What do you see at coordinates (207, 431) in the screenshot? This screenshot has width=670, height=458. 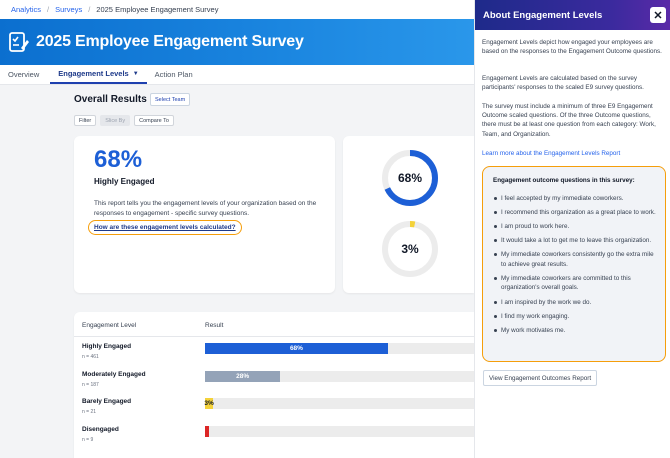 I see `result-bar-fill` at bounding box center [207, 431].